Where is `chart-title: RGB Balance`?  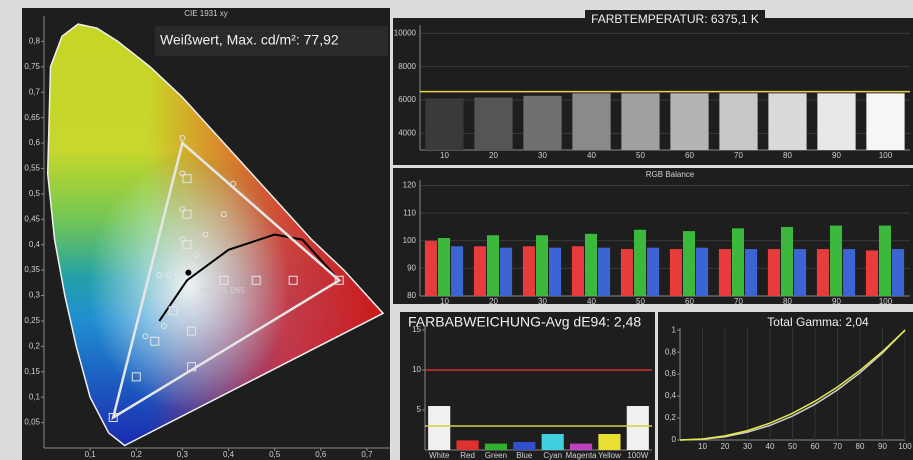
chart-title: RGB Balance is located at coordinates (670, 174).